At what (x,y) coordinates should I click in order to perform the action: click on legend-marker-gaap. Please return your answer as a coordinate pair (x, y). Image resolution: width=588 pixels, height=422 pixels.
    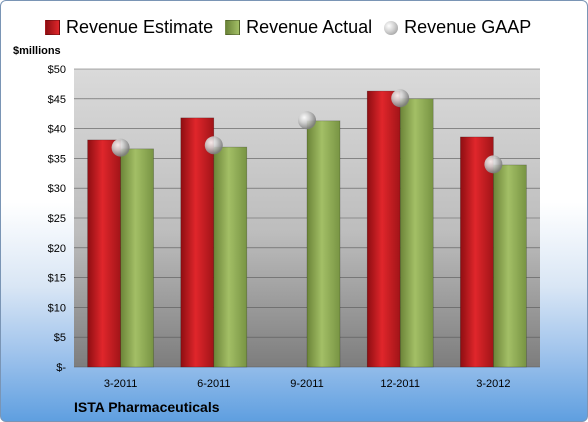
    Looking at the image, I should click on (391, 27).